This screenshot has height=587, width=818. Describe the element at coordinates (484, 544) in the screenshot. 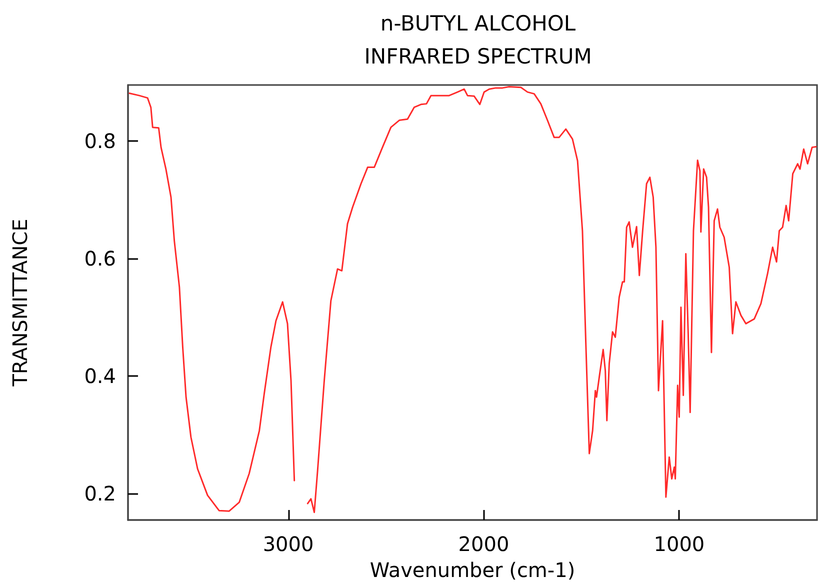

I see `x-tick-label: 2000` at that location.